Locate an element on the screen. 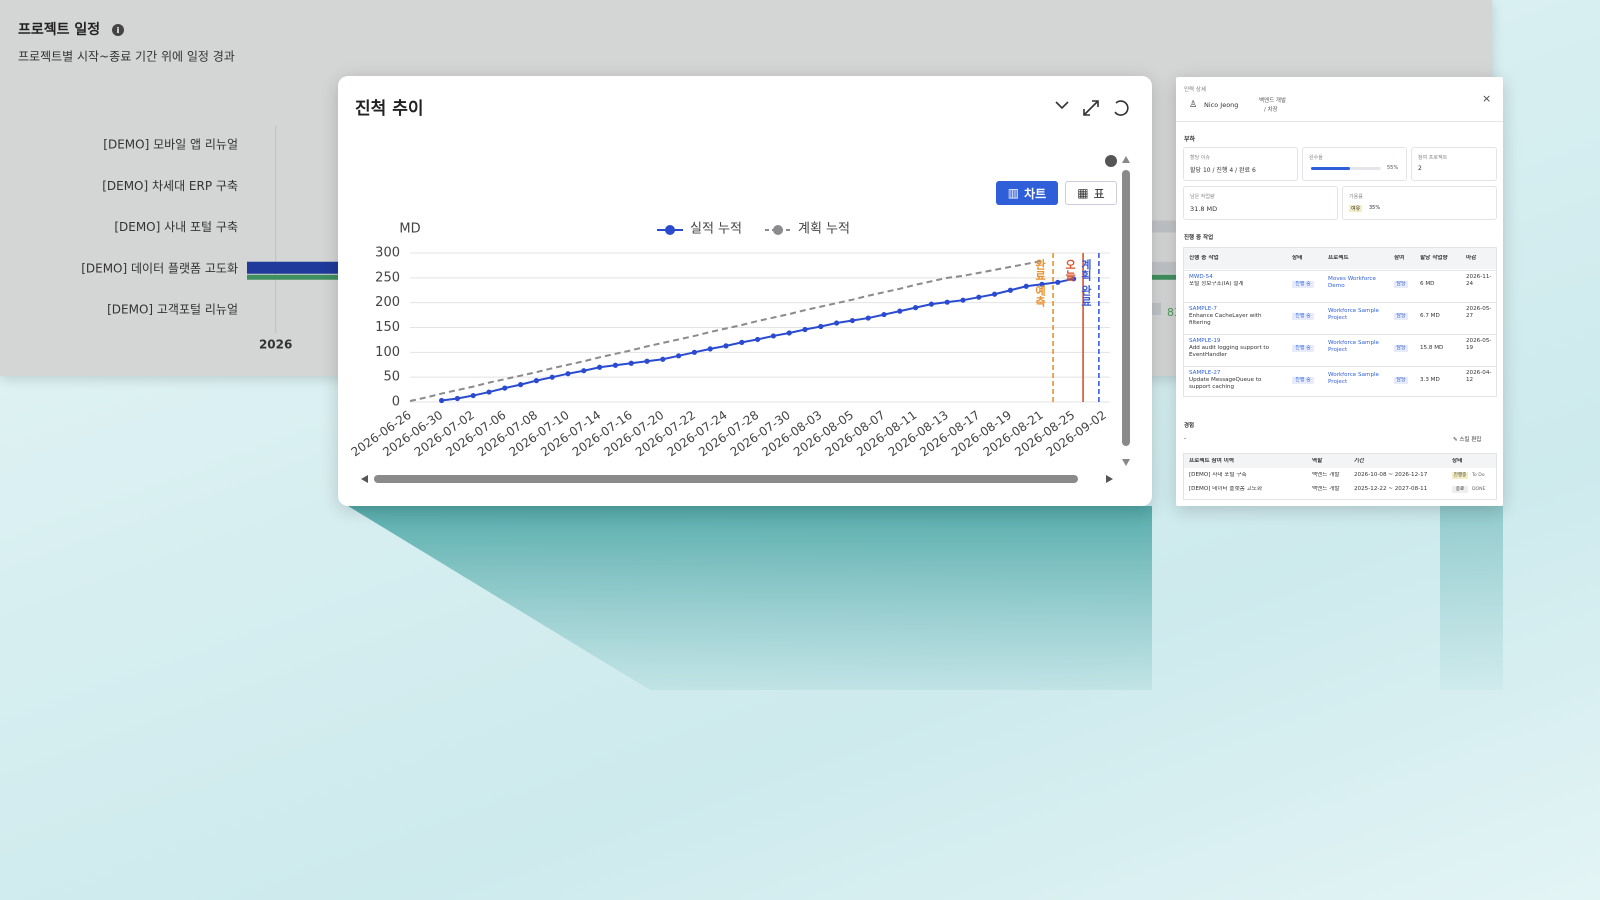  progress-fill is located at coordinates (1330, 168).